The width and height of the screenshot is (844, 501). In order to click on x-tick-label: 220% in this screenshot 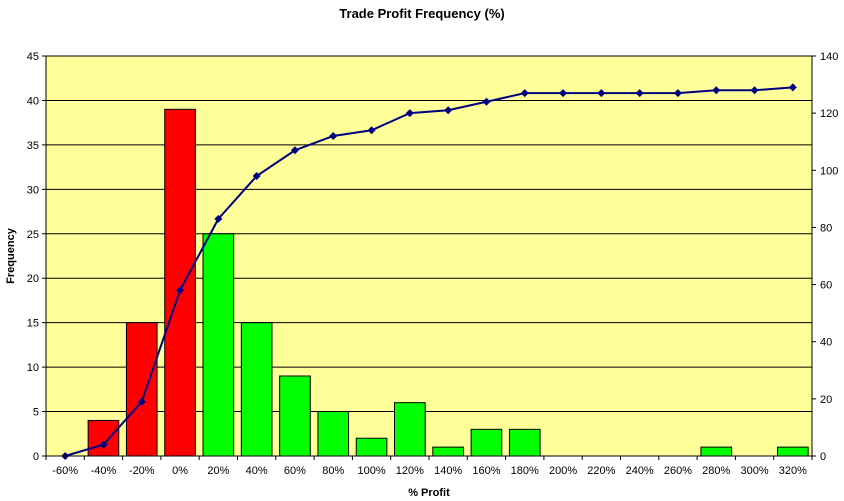, I will do `click(601, 471)`.